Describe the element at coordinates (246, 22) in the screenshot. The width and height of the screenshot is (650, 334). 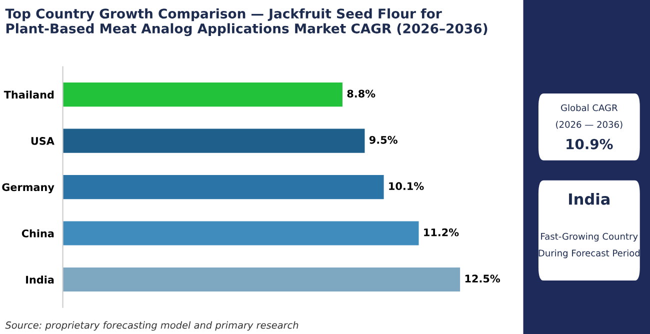
I see `chart-title: Top Country Growth Comparison — Jackfruit Seed Flour for Plant-Based Meat Analog Applications Market CAGR (2026–2036)` at that location.